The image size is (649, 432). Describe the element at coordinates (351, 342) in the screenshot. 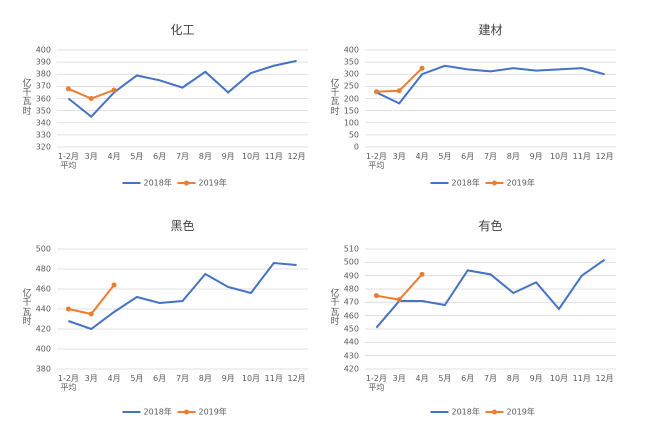

I see `y-tick-label: 440` at that location.